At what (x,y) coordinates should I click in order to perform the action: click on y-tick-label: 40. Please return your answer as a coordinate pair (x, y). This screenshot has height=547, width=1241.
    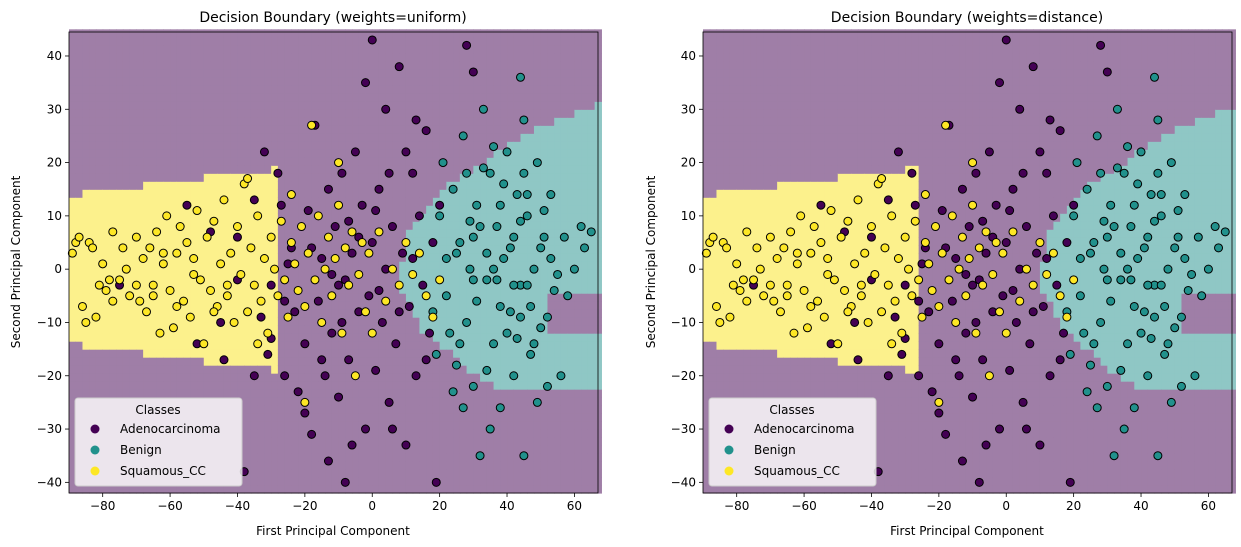
    Looking at the image, I should click on (688, 56).